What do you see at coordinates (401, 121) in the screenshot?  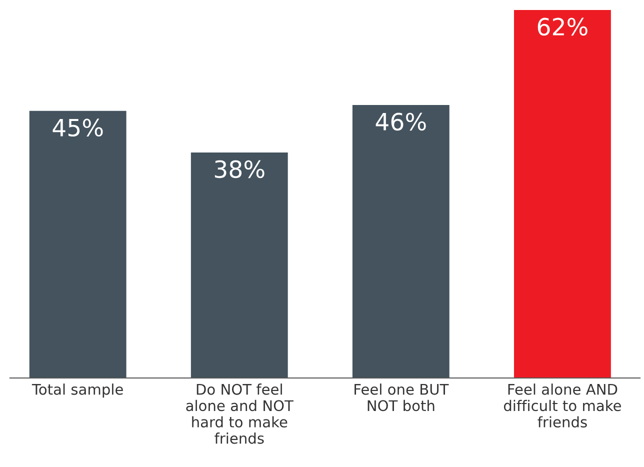 I see `data-label: 46%` at bounding box center [401, 121].